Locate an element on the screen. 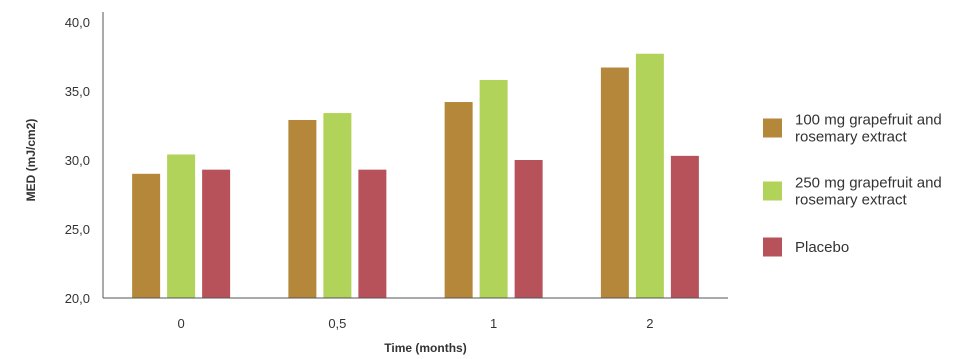 Image resolution: width=967 pixels, height=359 pixels. y-tick-label: 40,0 is located at coordinates (77, 22).